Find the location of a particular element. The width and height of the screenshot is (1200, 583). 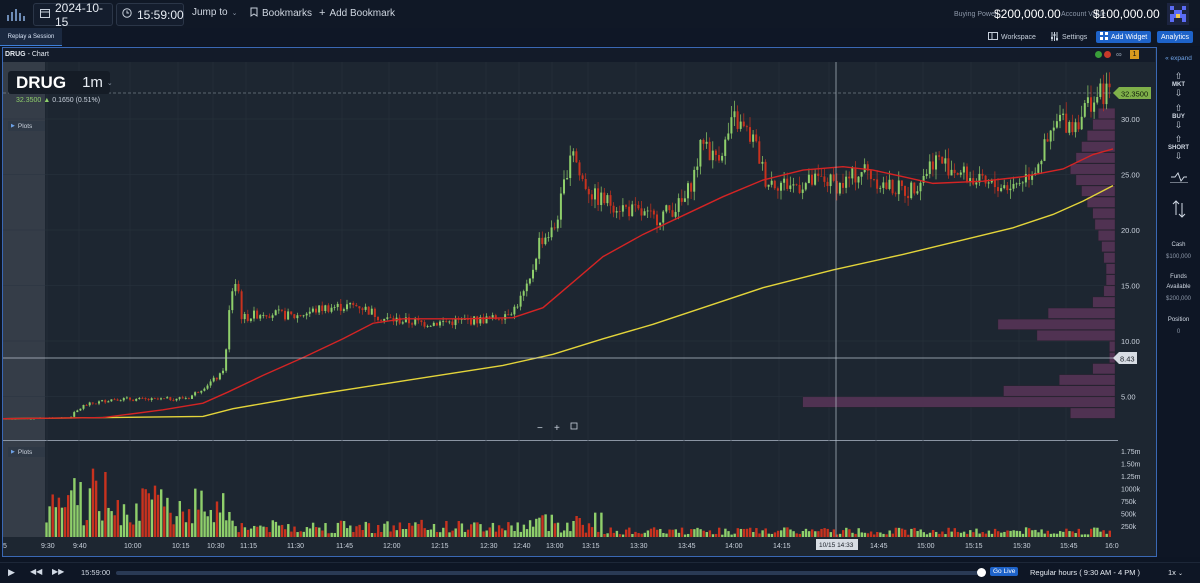

short-button: ⇧ SHORT ⇩ is located at coordinates (1178, 148).